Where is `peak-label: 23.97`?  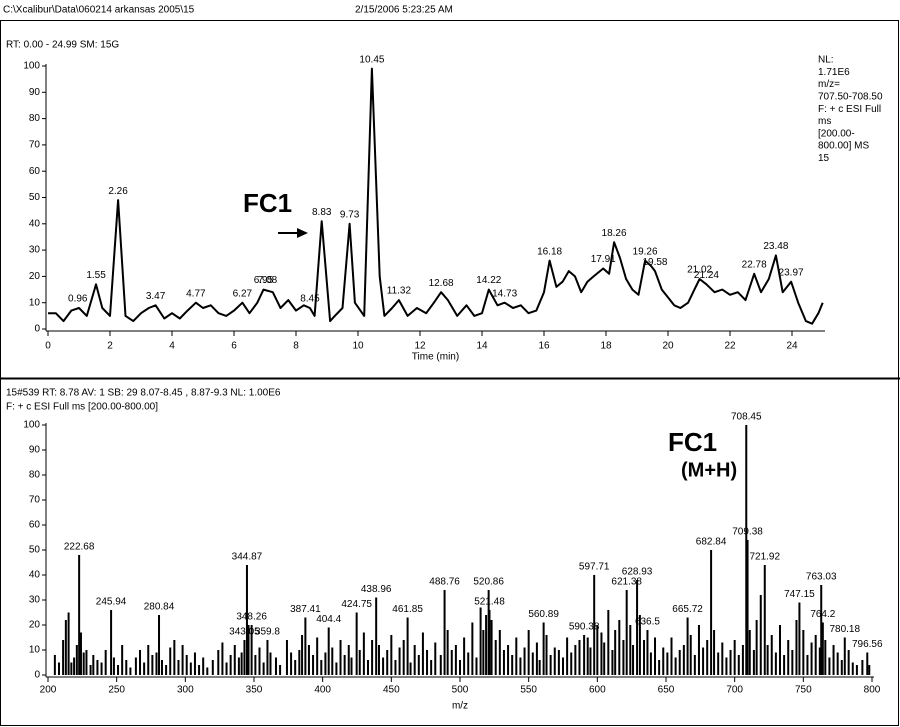
peak-label: 23.97 is located at coordinates (791, 272).